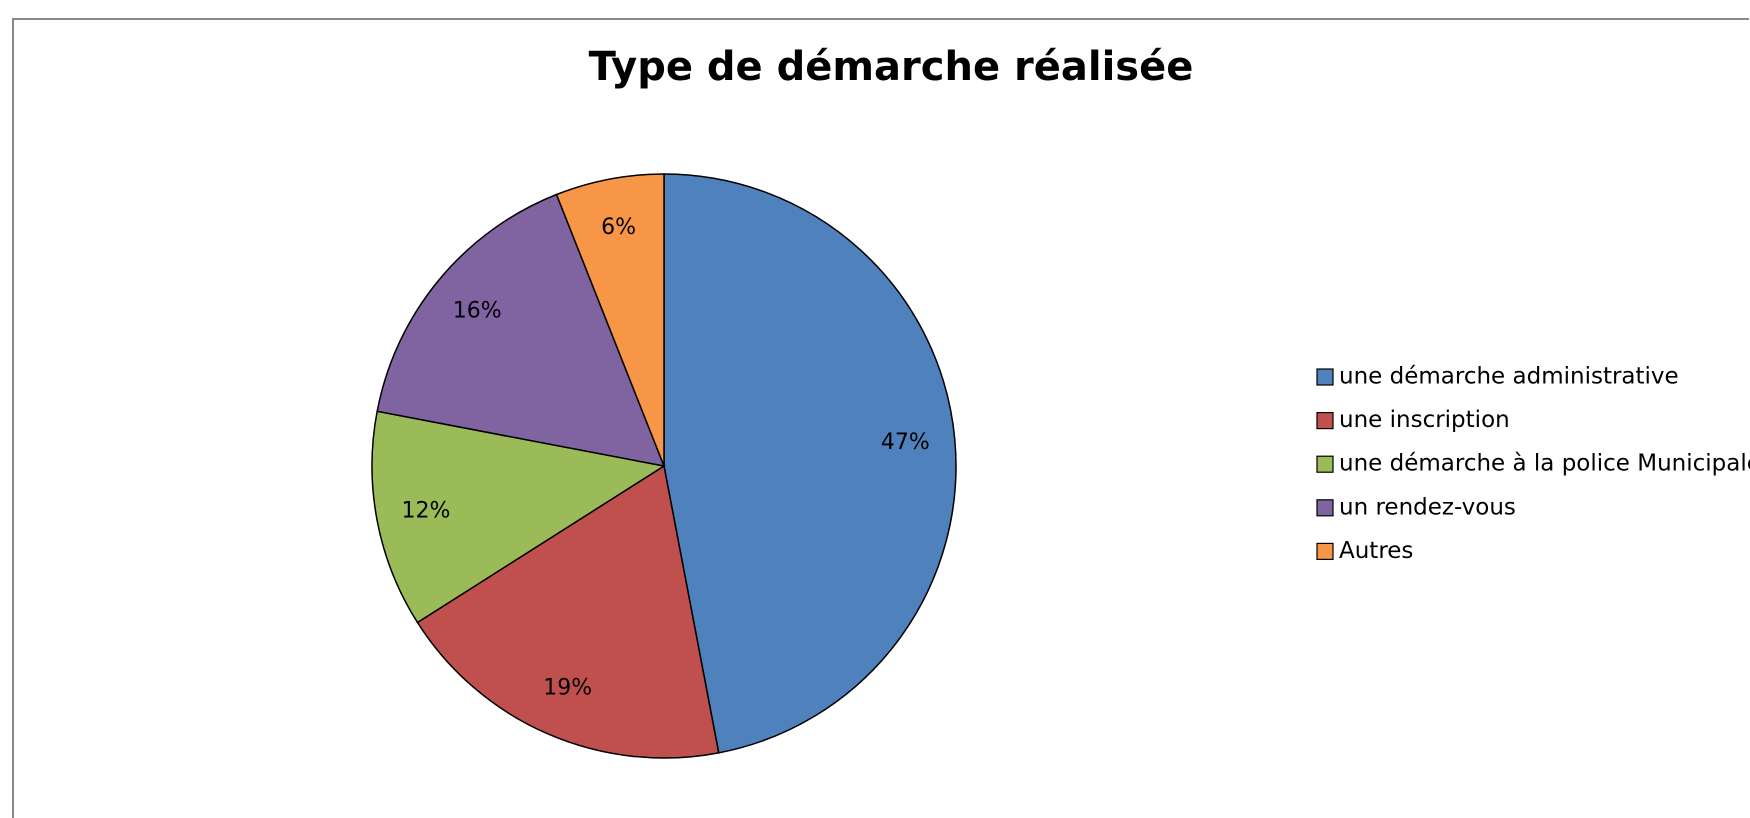 This screenshot has height=818, width=1750. What do you see at coordinates (477, 311) in the screenshot?
I see `data-label: 16%` at bounding box center [477, 311].